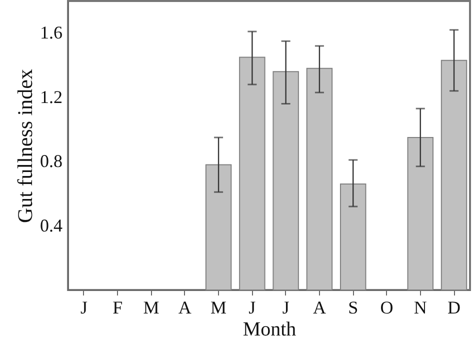  Describe the element at coordinates (353, 308) in the screenshot. I see `x-tick-label: S` at that location.